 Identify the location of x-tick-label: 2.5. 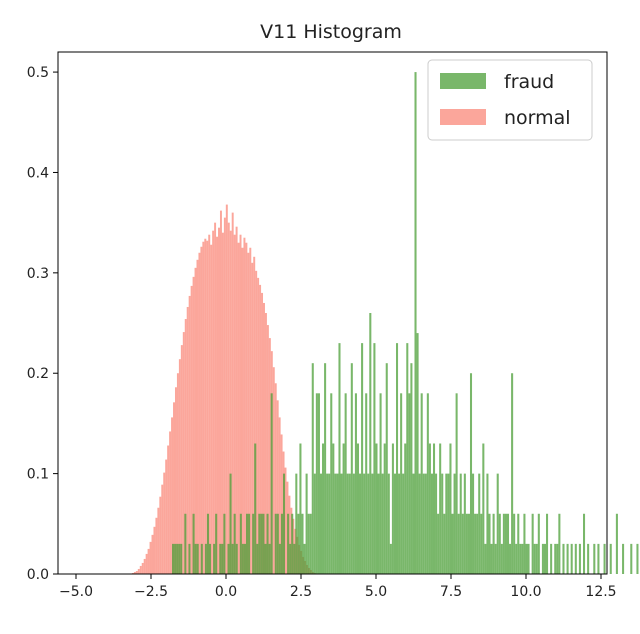
(301, 592).